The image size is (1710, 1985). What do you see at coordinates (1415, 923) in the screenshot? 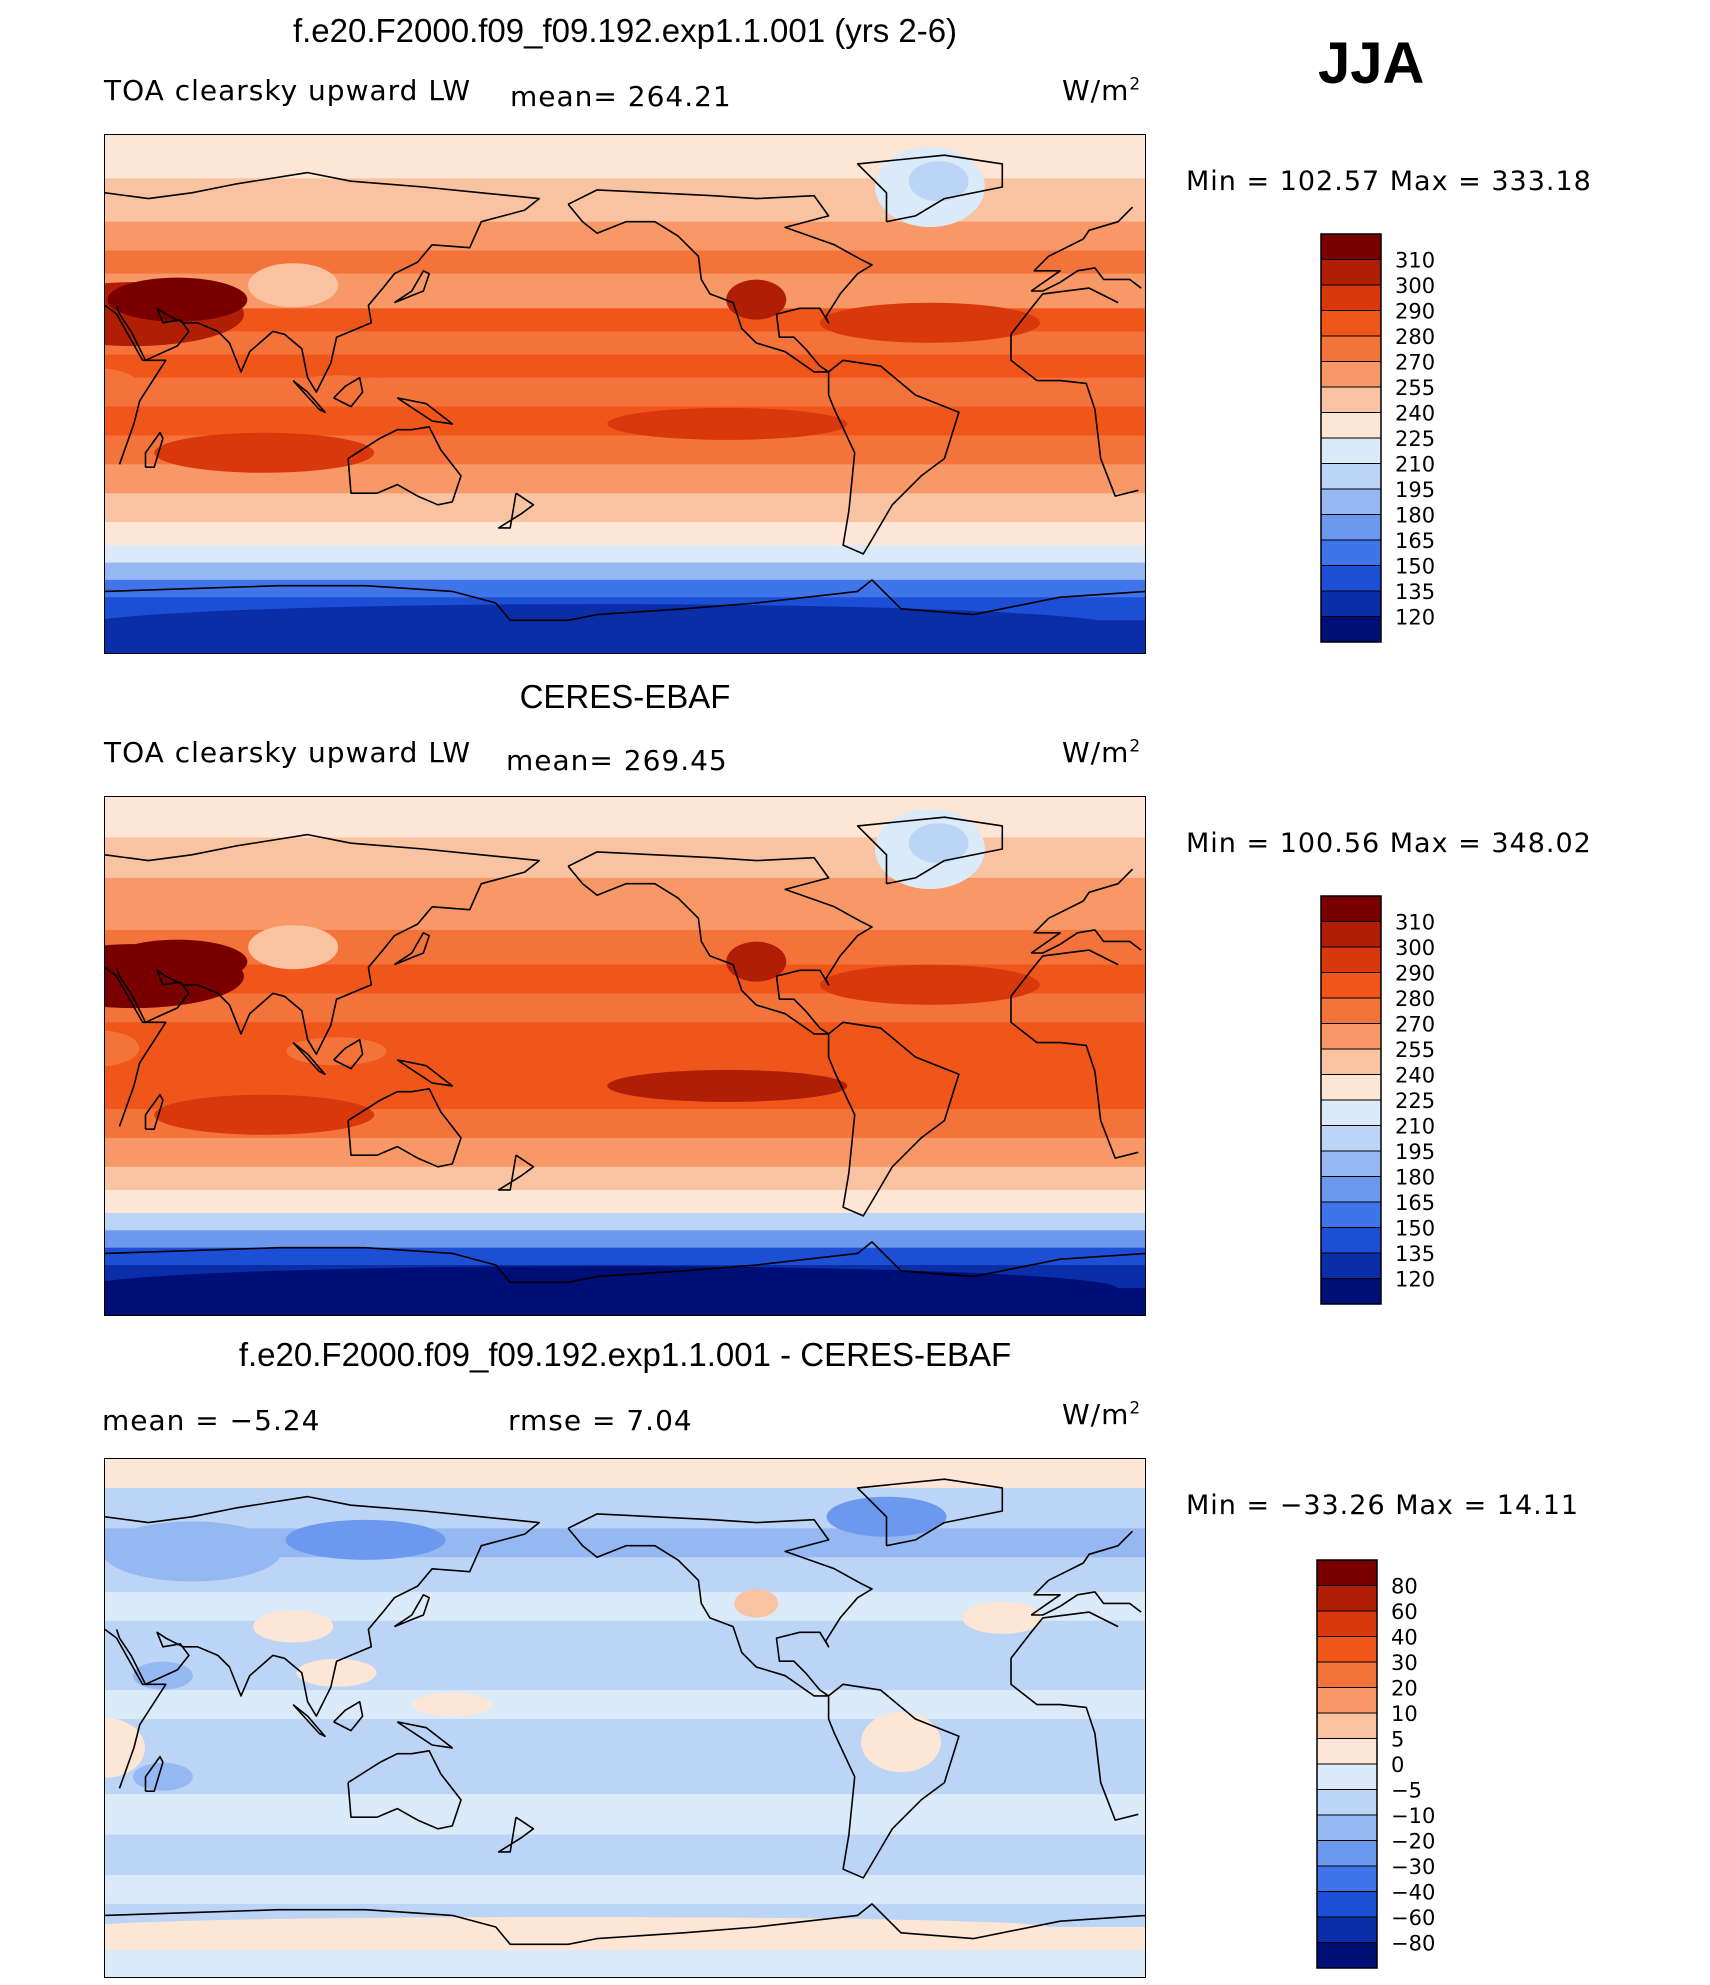
I see `colorbar-tick-label: 310` at bounding box center [1415, 923].